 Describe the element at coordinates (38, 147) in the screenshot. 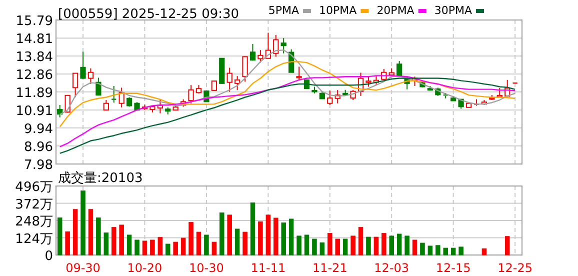

I see `y-tick-label: 8.96` at that location.